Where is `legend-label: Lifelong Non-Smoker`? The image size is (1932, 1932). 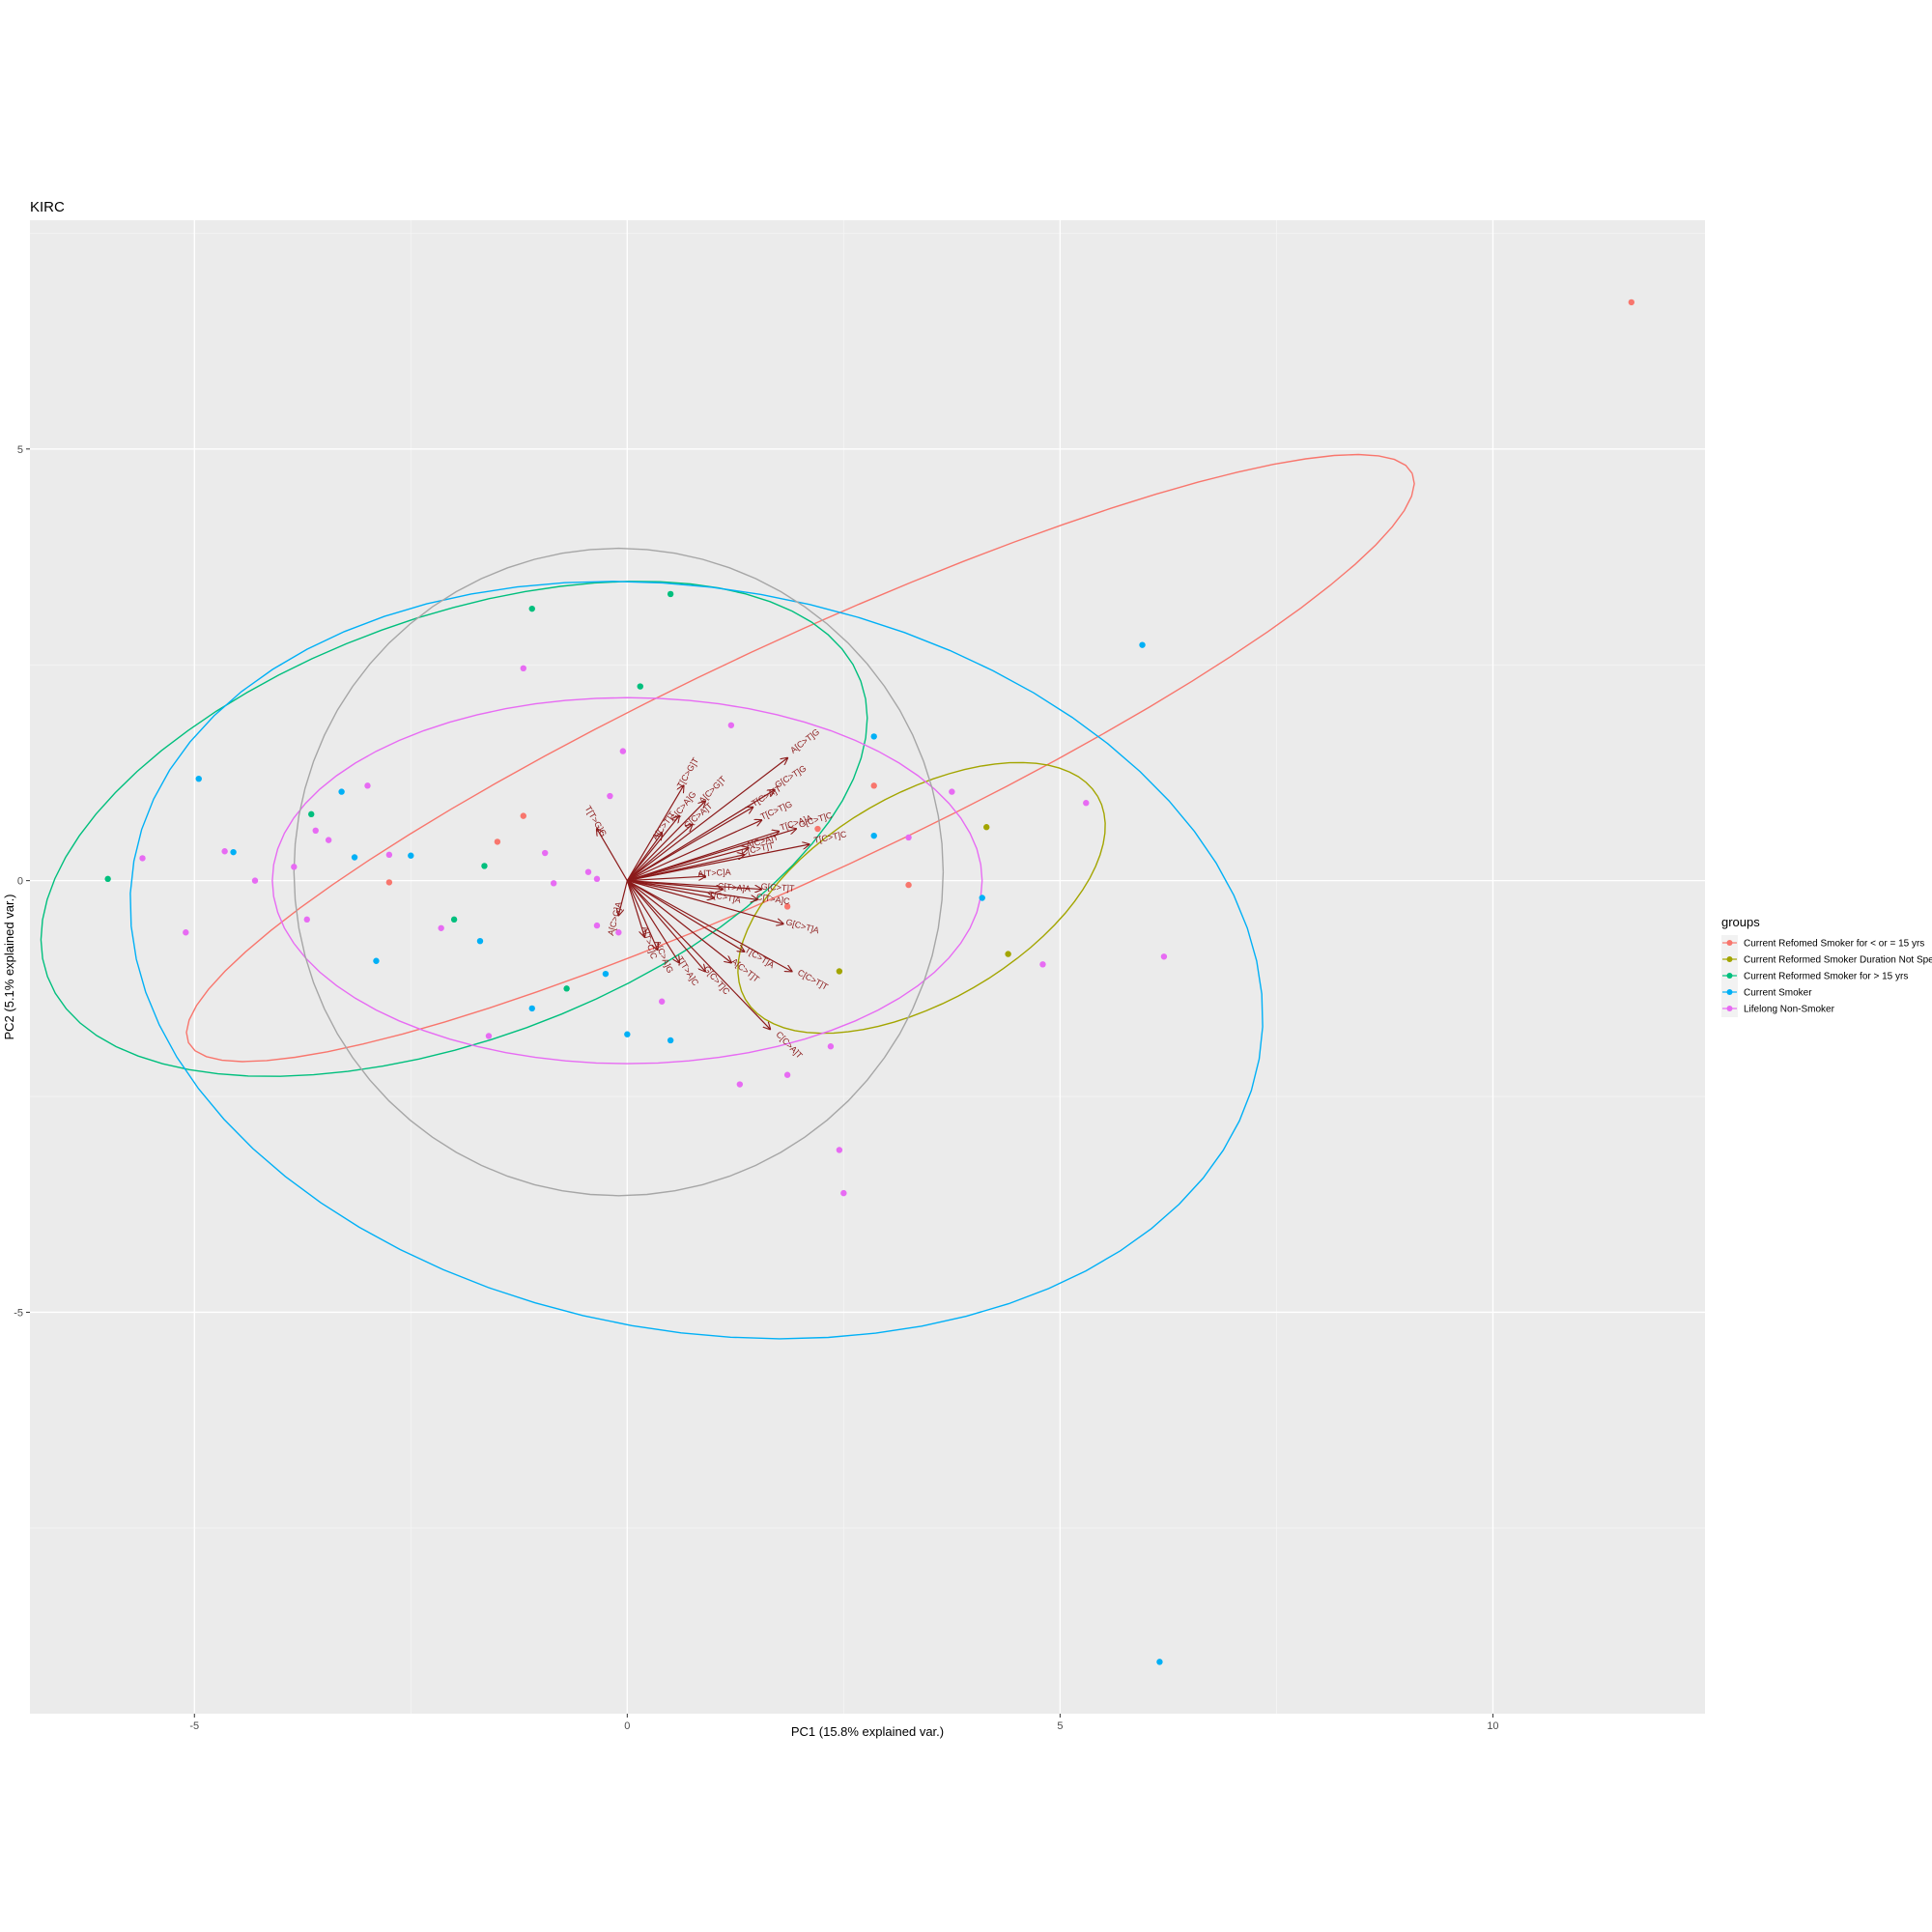
legend-label: Lifelong Non-Smoker is located at coordinates (1789, 1010).